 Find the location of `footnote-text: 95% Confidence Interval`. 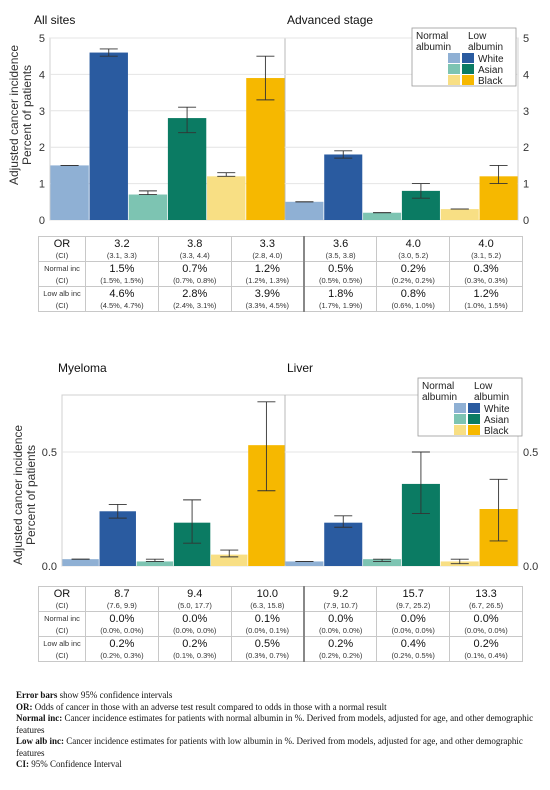

footnote-text: 95% Confidence Interval is located at coordinates (75, 764).